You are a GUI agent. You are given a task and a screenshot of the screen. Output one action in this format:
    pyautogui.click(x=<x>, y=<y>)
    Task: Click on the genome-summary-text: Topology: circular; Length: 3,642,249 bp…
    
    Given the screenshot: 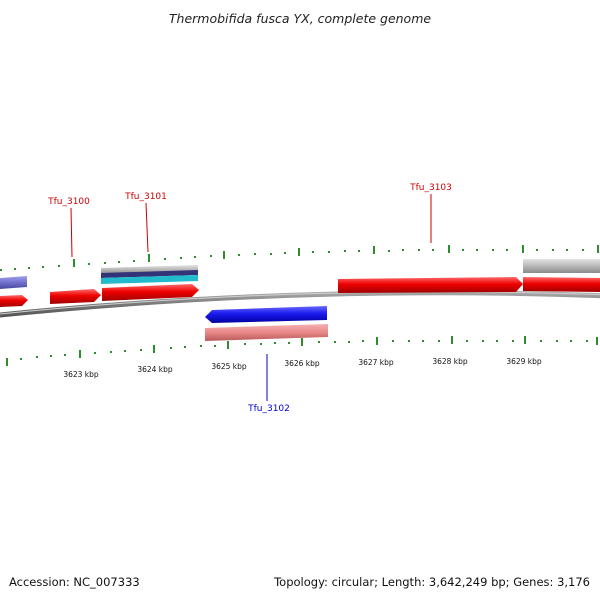 What is the action you would take?
    pyautogui.click(x=431, y=582)
    